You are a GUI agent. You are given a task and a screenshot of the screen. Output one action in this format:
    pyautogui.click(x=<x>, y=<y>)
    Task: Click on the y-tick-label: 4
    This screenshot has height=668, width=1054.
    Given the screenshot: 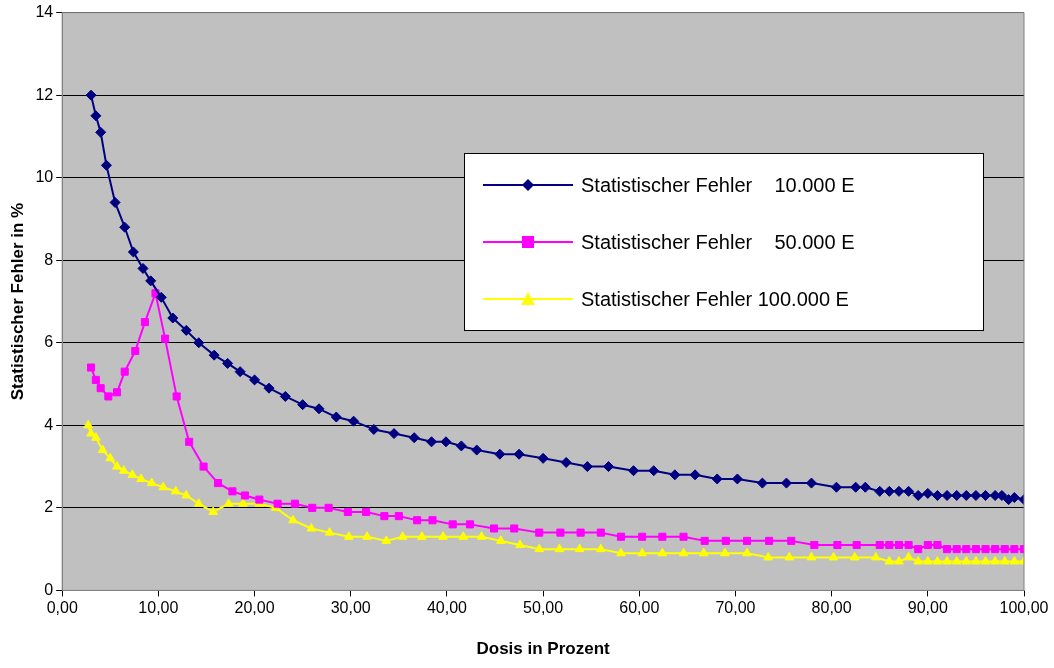 What is the action you would take?
    pyautogui.click(x=49, y=424)
    